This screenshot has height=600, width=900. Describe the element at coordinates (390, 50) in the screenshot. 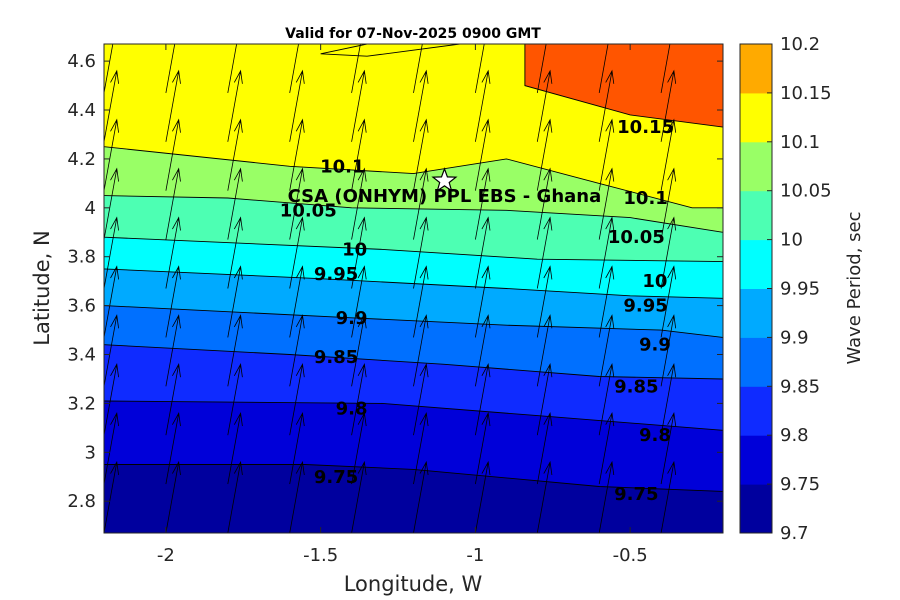

I see `contour-line-outline` at that location.